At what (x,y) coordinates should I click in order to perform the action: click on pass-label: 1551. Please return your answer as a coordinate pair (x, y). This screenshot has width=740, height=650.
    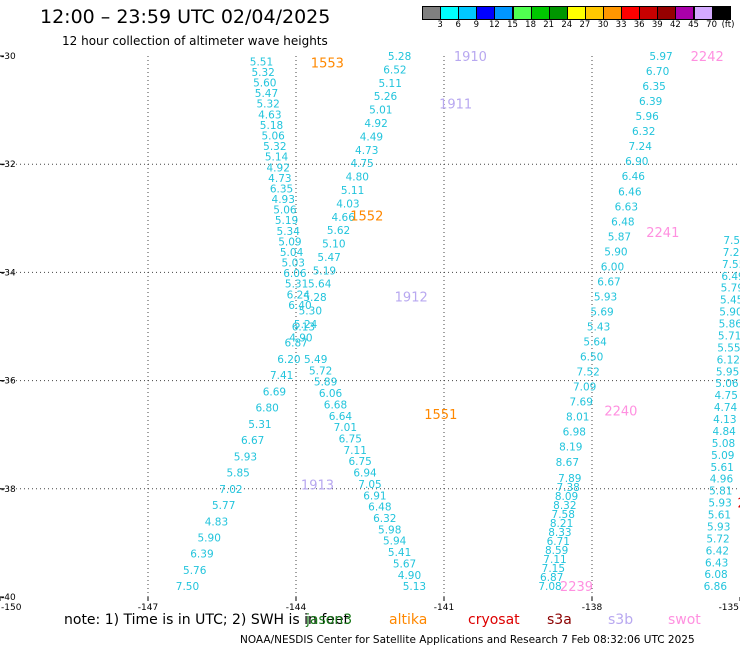
    Looking at the image, I should click on (440, 415).